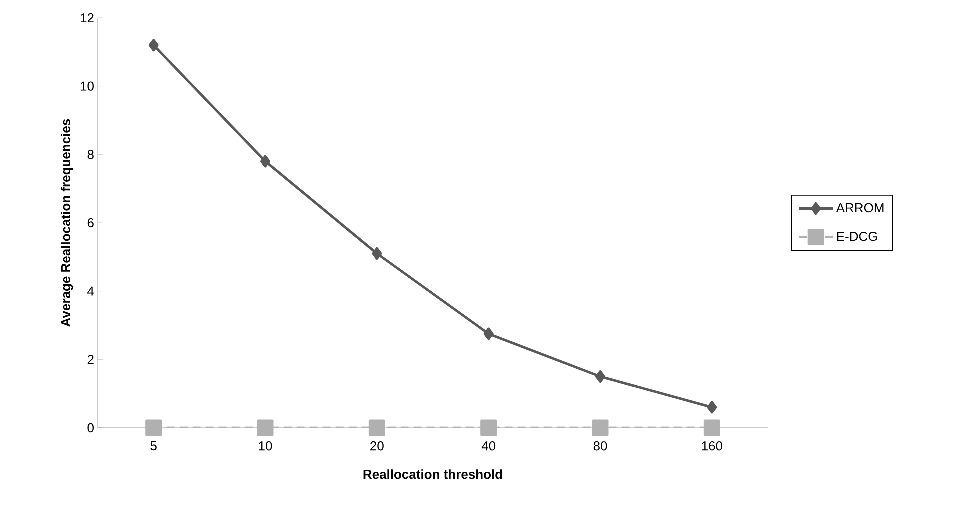 This screenshot has width=958, height=531. Describe the element at coordinates (860, 208) in the screenshot. I see `legend-label: ARROM` at that location.